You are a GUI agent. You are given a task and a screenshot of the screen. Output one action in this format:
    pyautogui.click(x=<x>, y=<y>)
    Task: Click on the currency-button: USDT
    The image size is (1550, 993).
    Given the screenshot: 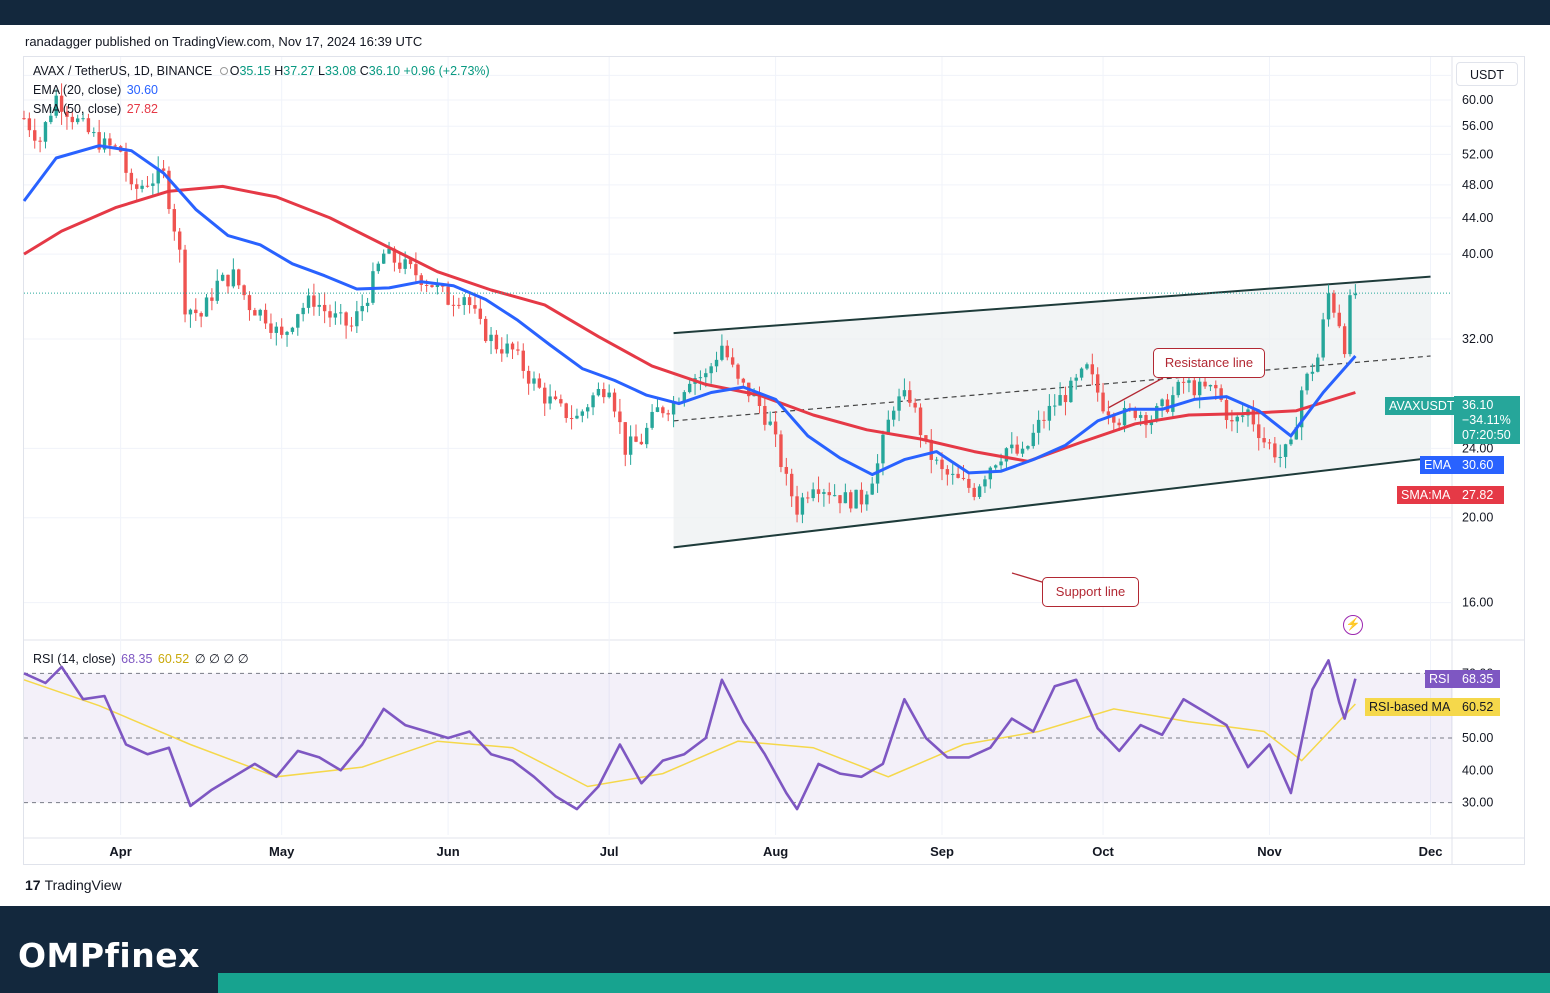 What is the action you would take?
    pyautogui.click(x=1487, y=74)
    